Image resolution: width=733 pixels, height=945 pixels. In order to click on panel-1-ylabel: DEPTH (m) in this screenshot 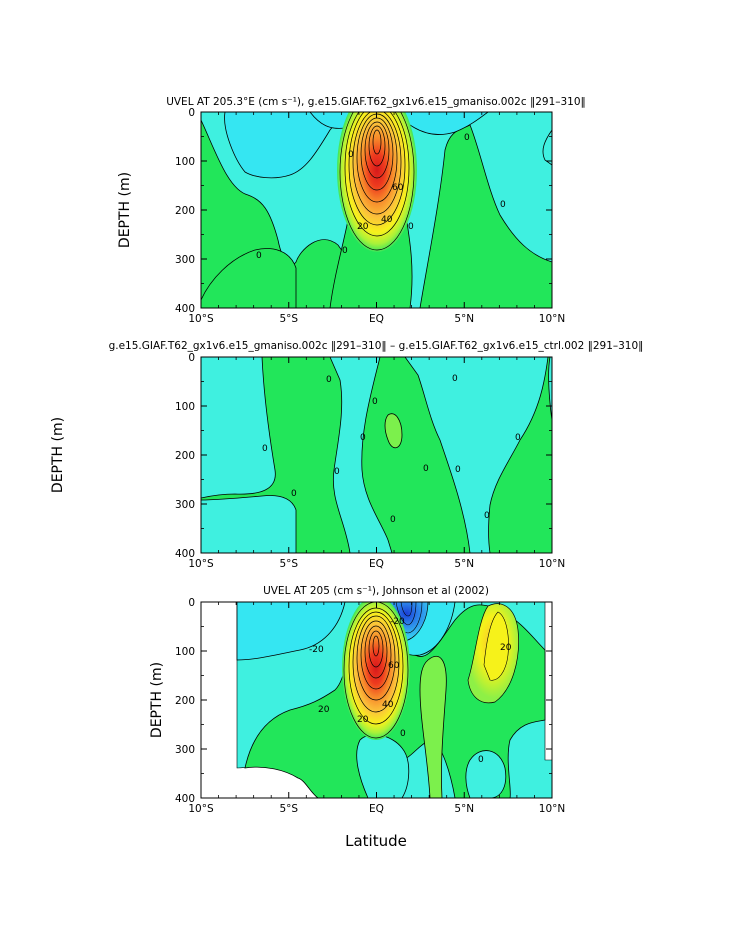, I will do `click(125, 210)`.